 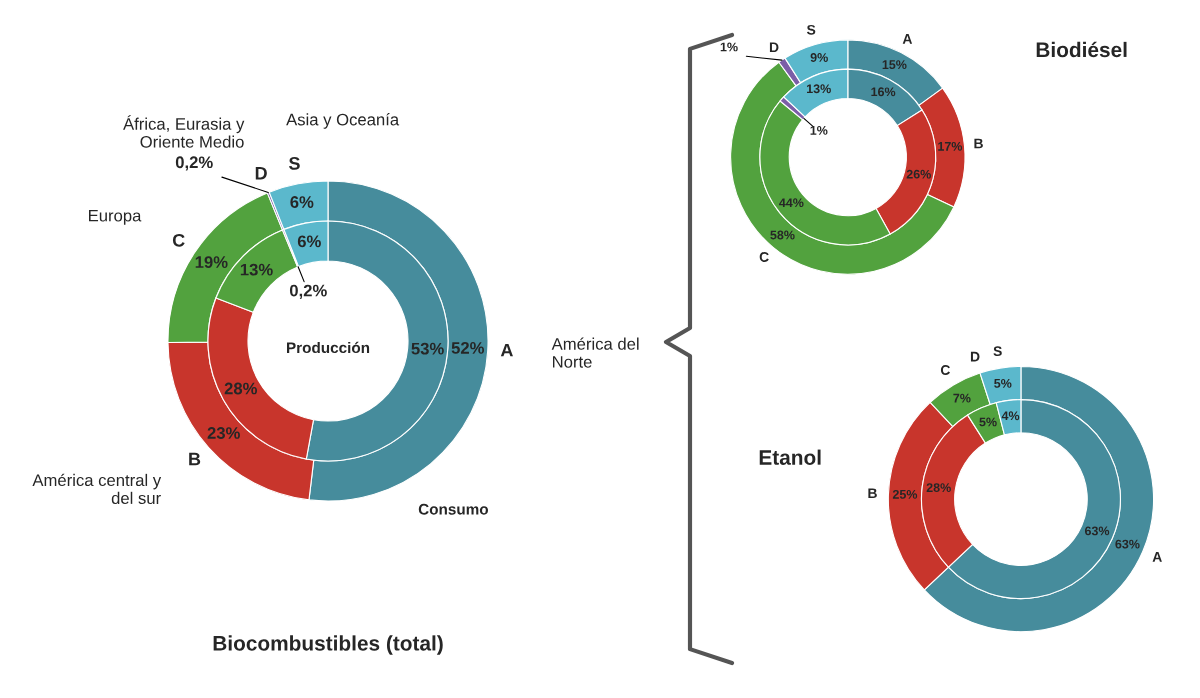 What do you see at coordinates (468, 348) in the screenshot?
I see `data-label: 52%` at bounding box center [468, 348].